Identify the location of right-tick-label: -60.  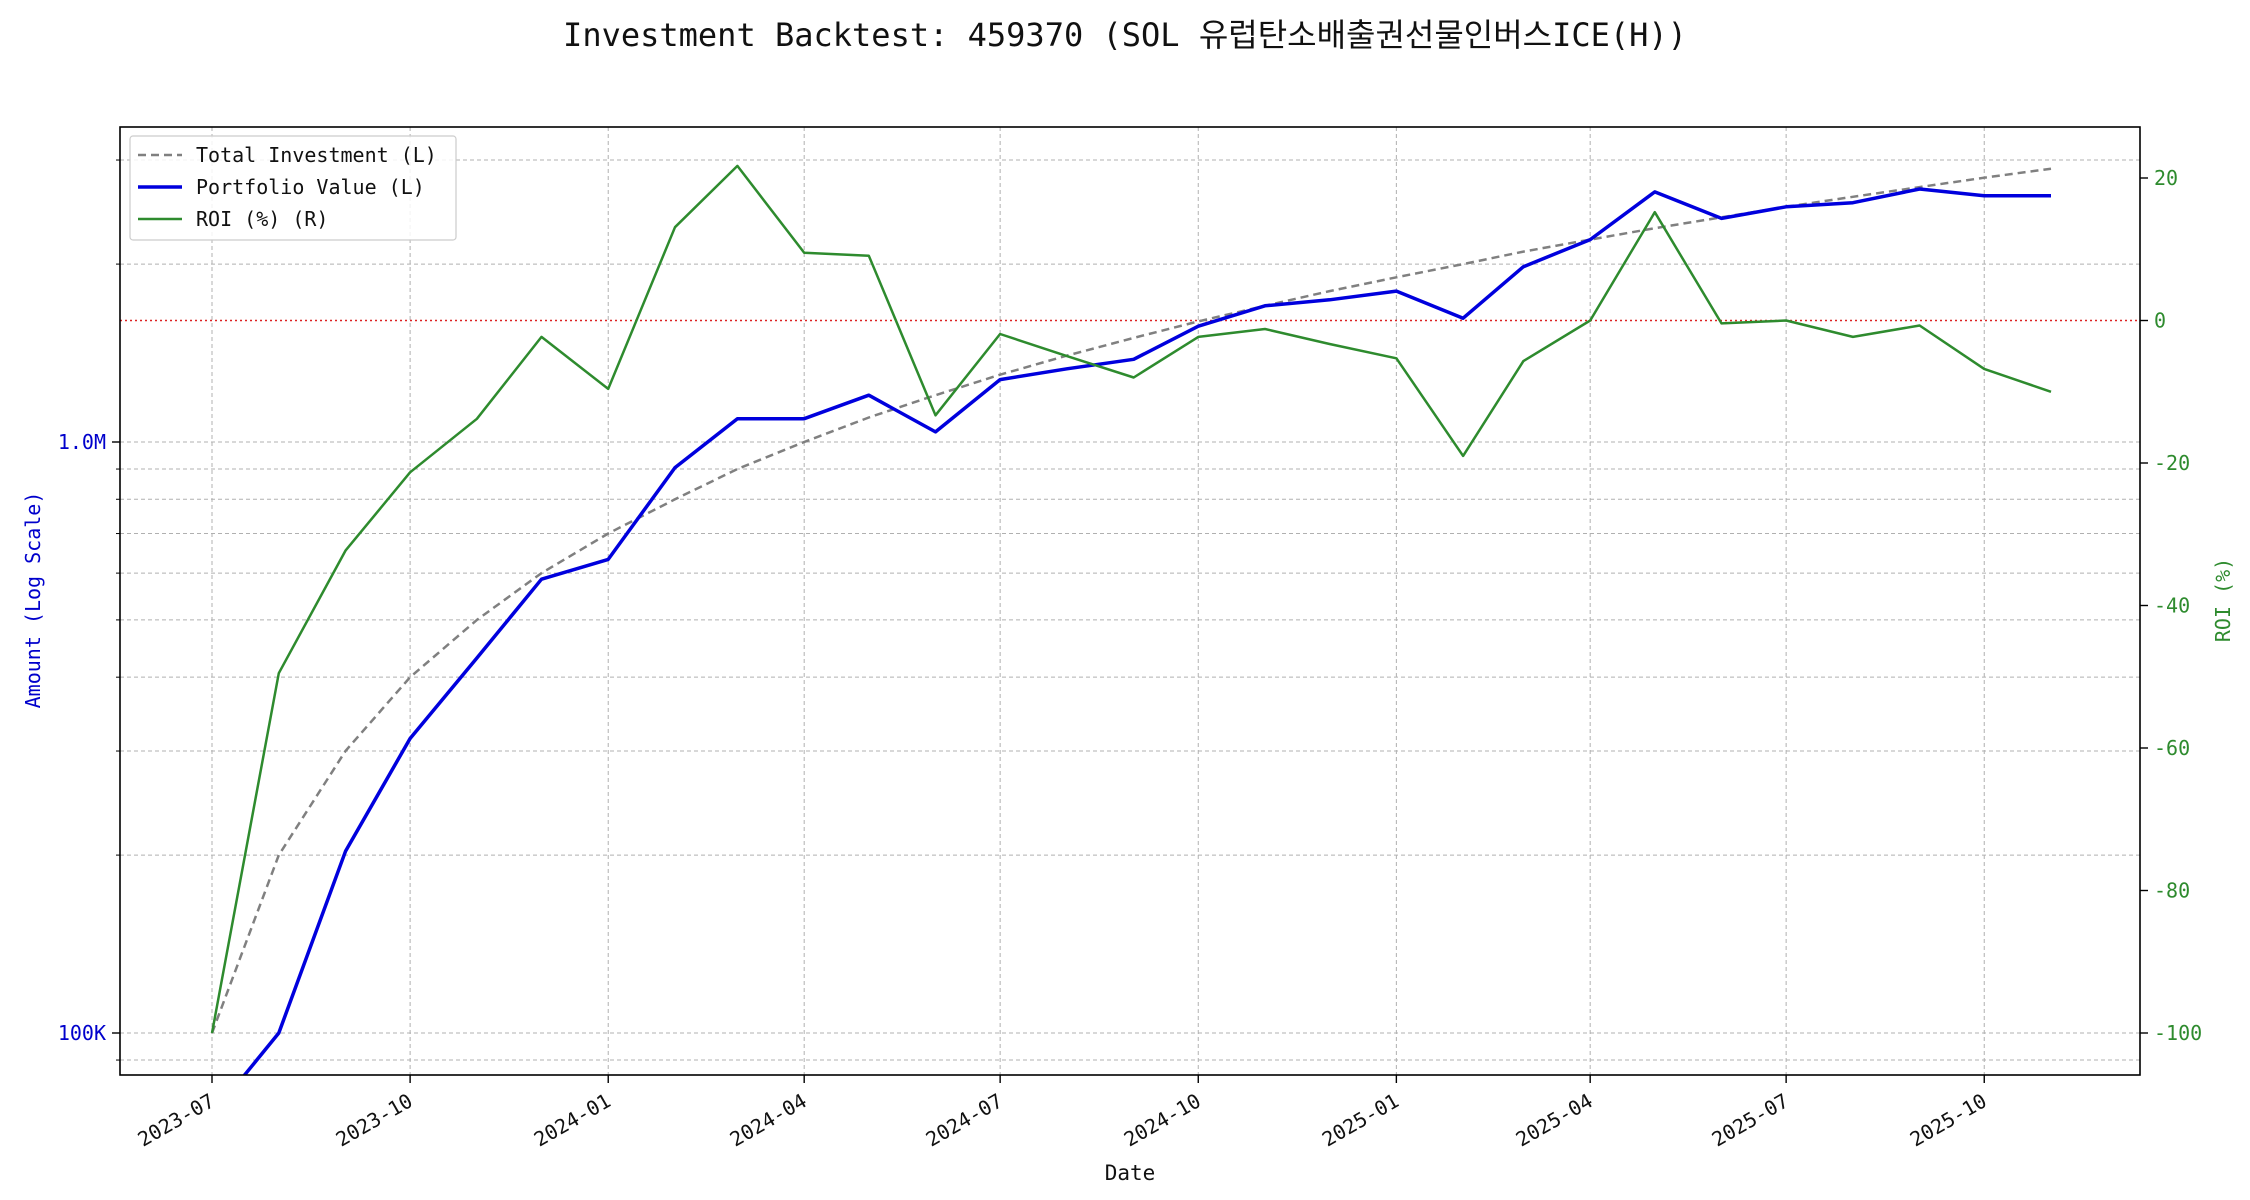
(2172, 748).